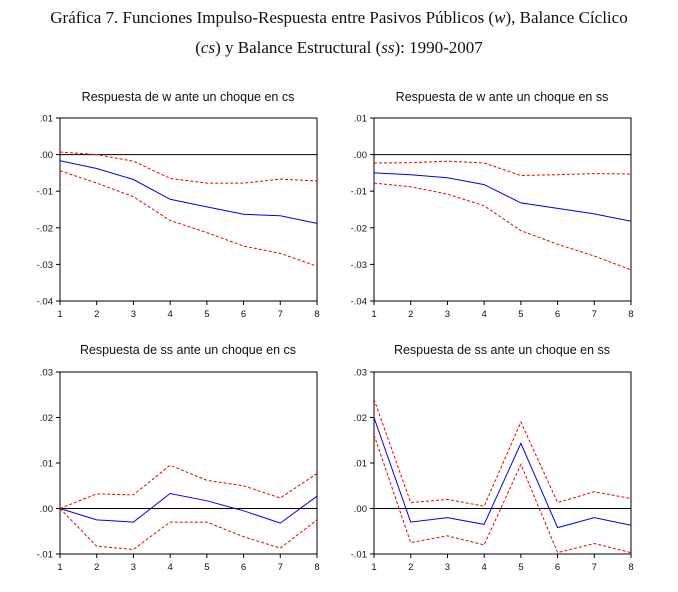 The height and width of the screenshot is (592, 678). What do you see at coordinates (566, 17) in the screenshot?
I see `title-text-b: ), Balance Cíclico` at bounding box center [566, 17].